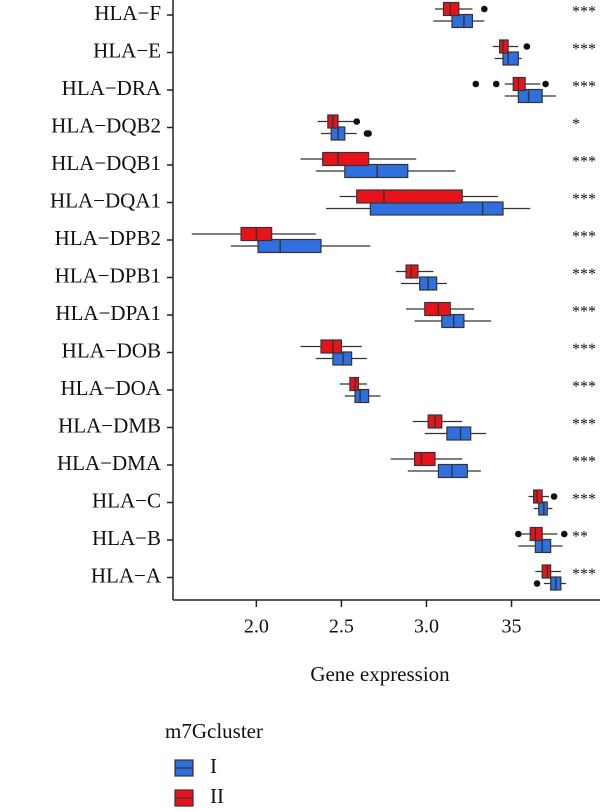  Describe the element at coordinates (106, 125) in the screenshot. I see `y-tick-label: HLA−DQB2` at that location.